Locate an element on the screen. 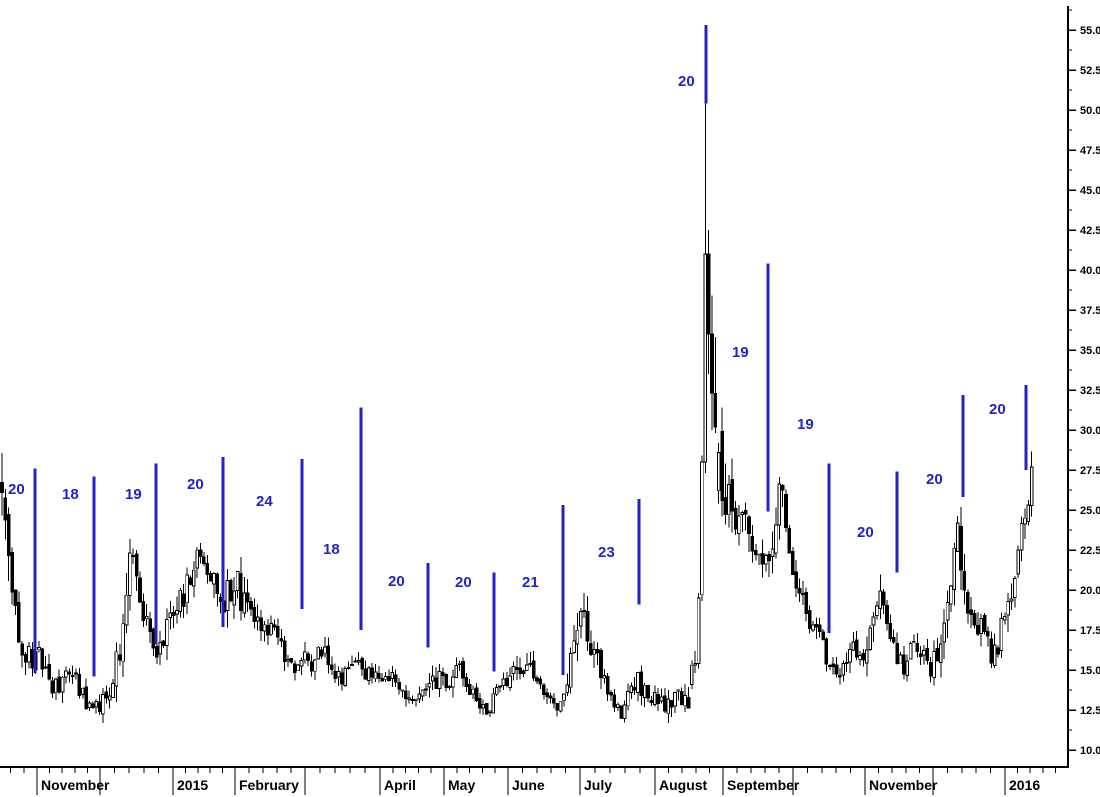 The height and width of the screenshot is (797, 1100). event-marker-label: 24 is located at coordinates (264, 501).